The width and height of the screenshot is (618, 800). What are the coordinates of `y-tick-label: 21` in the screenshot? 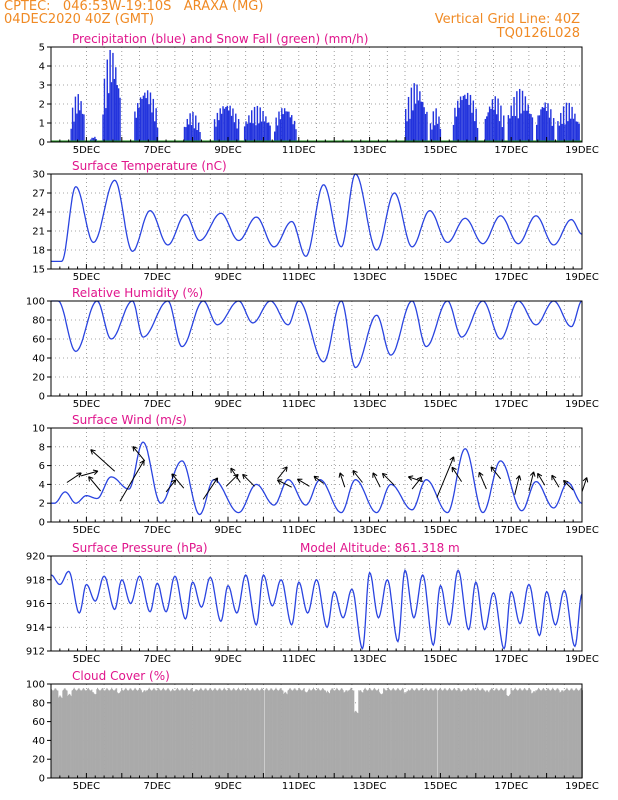 It's located at (38, 232).